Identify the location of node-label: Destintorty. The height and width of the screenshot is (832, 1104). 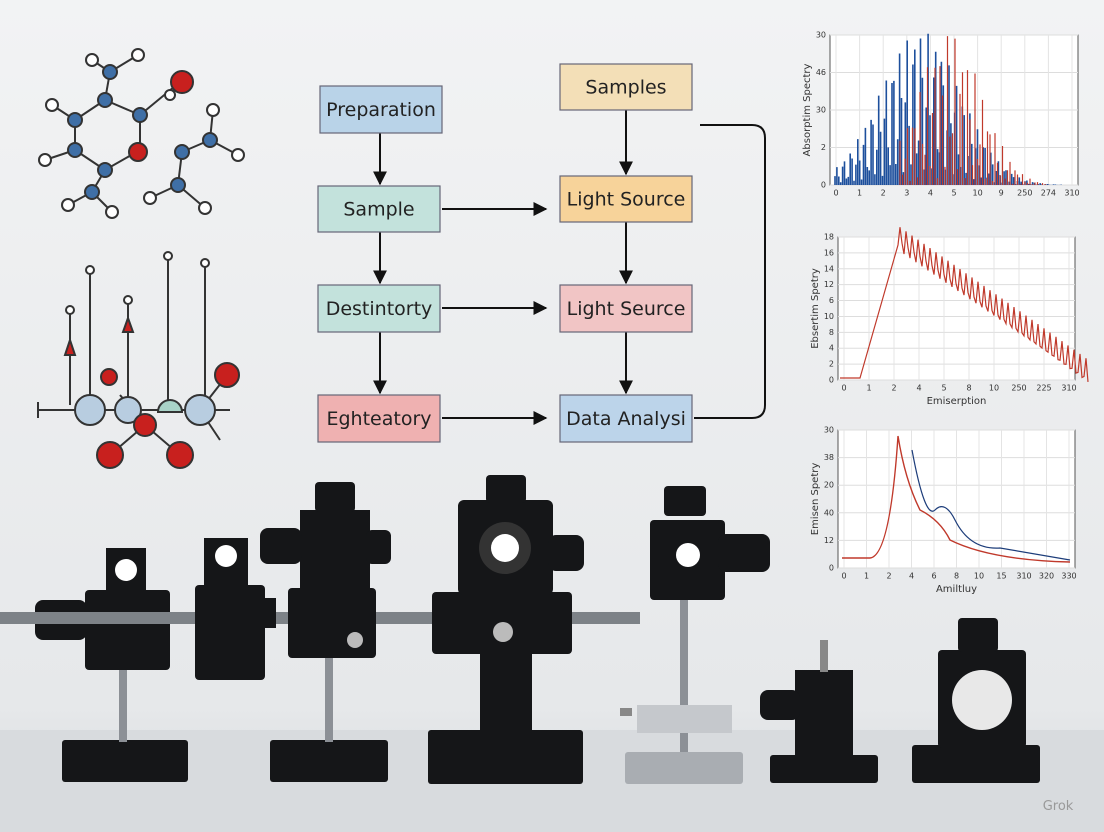
(379, 309).